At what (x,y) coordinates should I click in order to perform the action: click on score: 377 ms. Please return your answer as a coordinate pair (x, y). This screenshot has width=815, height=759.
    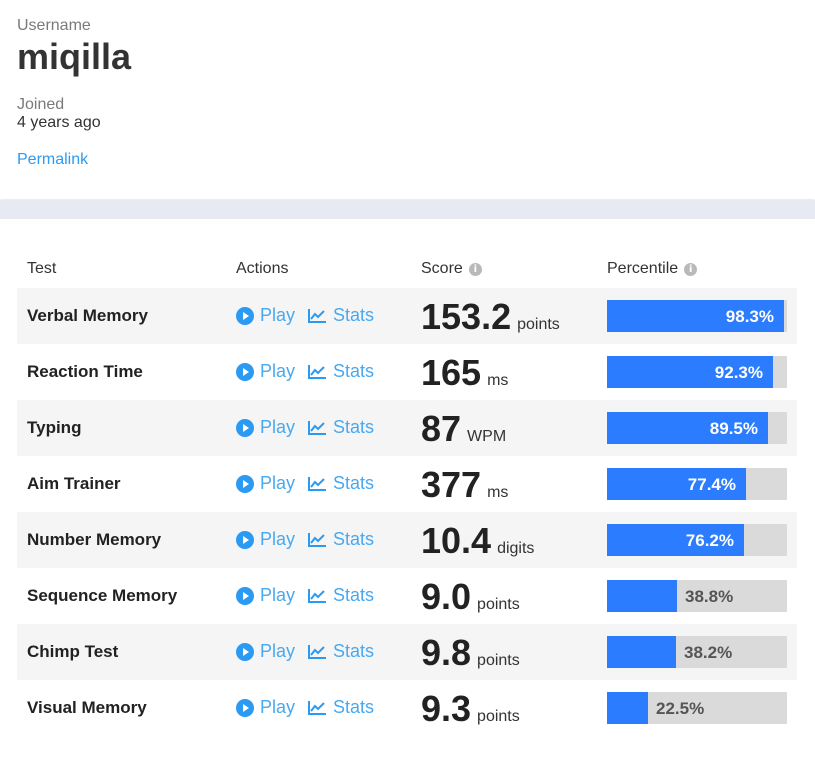
    Looking at the image, I should click on (464, 485).